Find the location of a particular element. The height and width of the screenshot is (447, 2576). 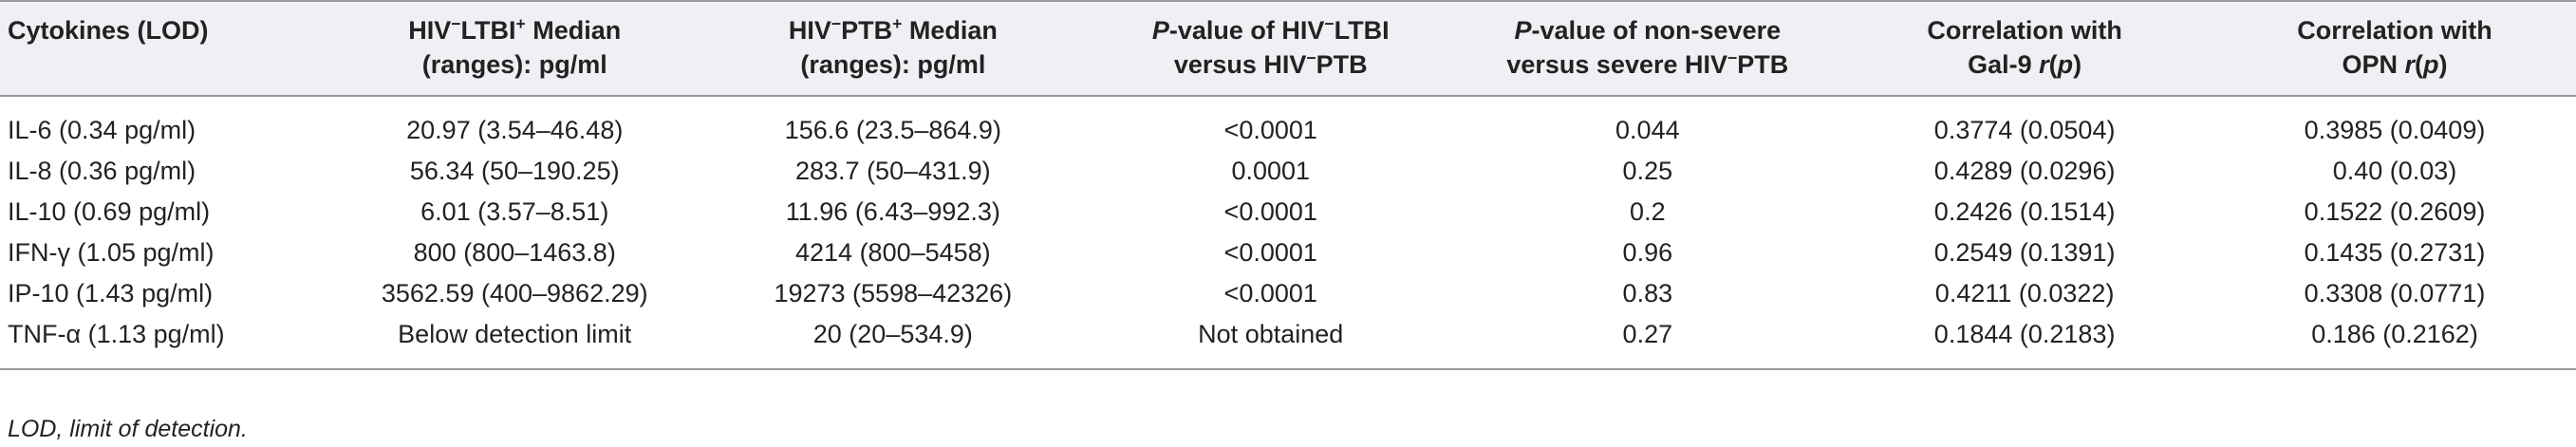

table-cell: Not obtained is located at coordinates (1271, 342).